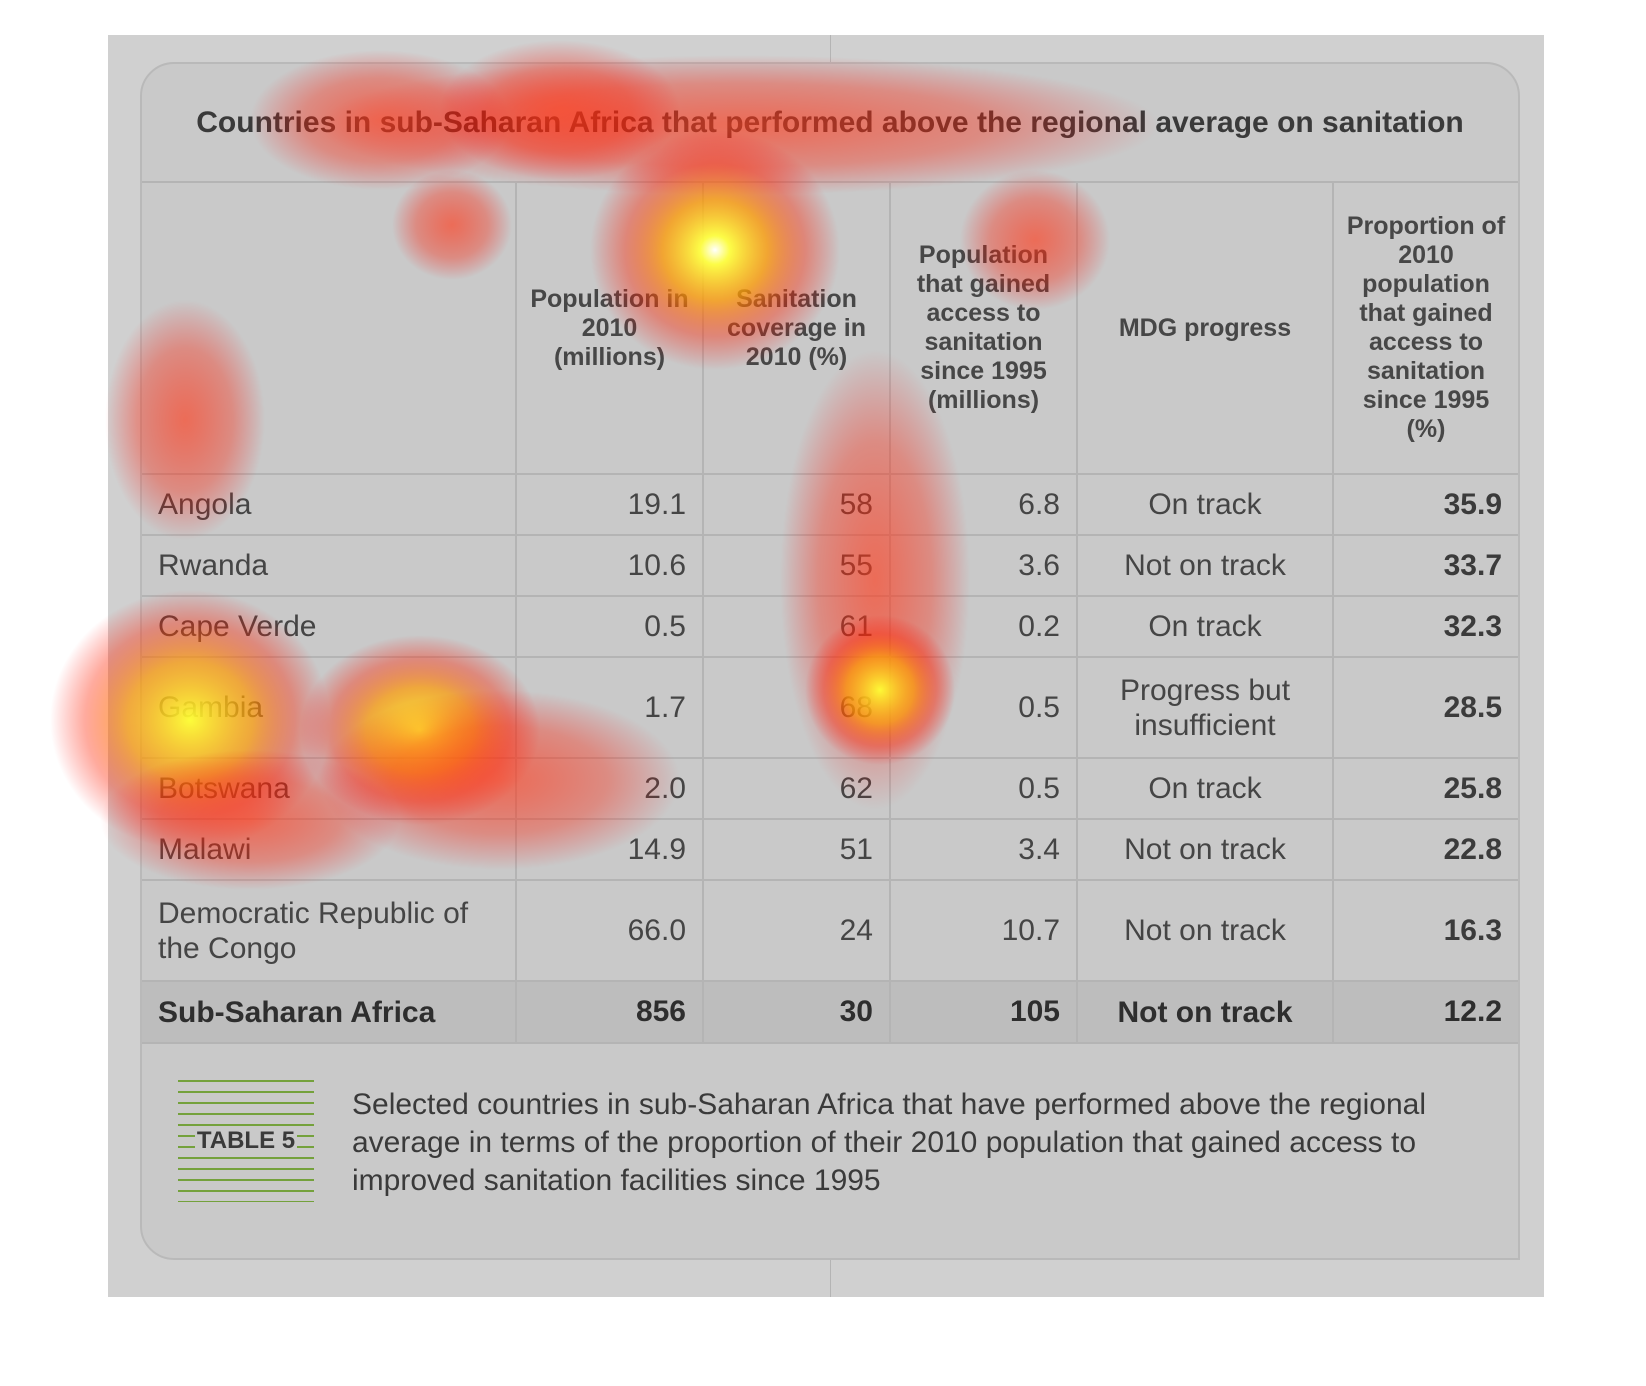 The width and height of the screenshot is (1646, 1386). I want to click on country-cell: Gambia, so click(329, 707).